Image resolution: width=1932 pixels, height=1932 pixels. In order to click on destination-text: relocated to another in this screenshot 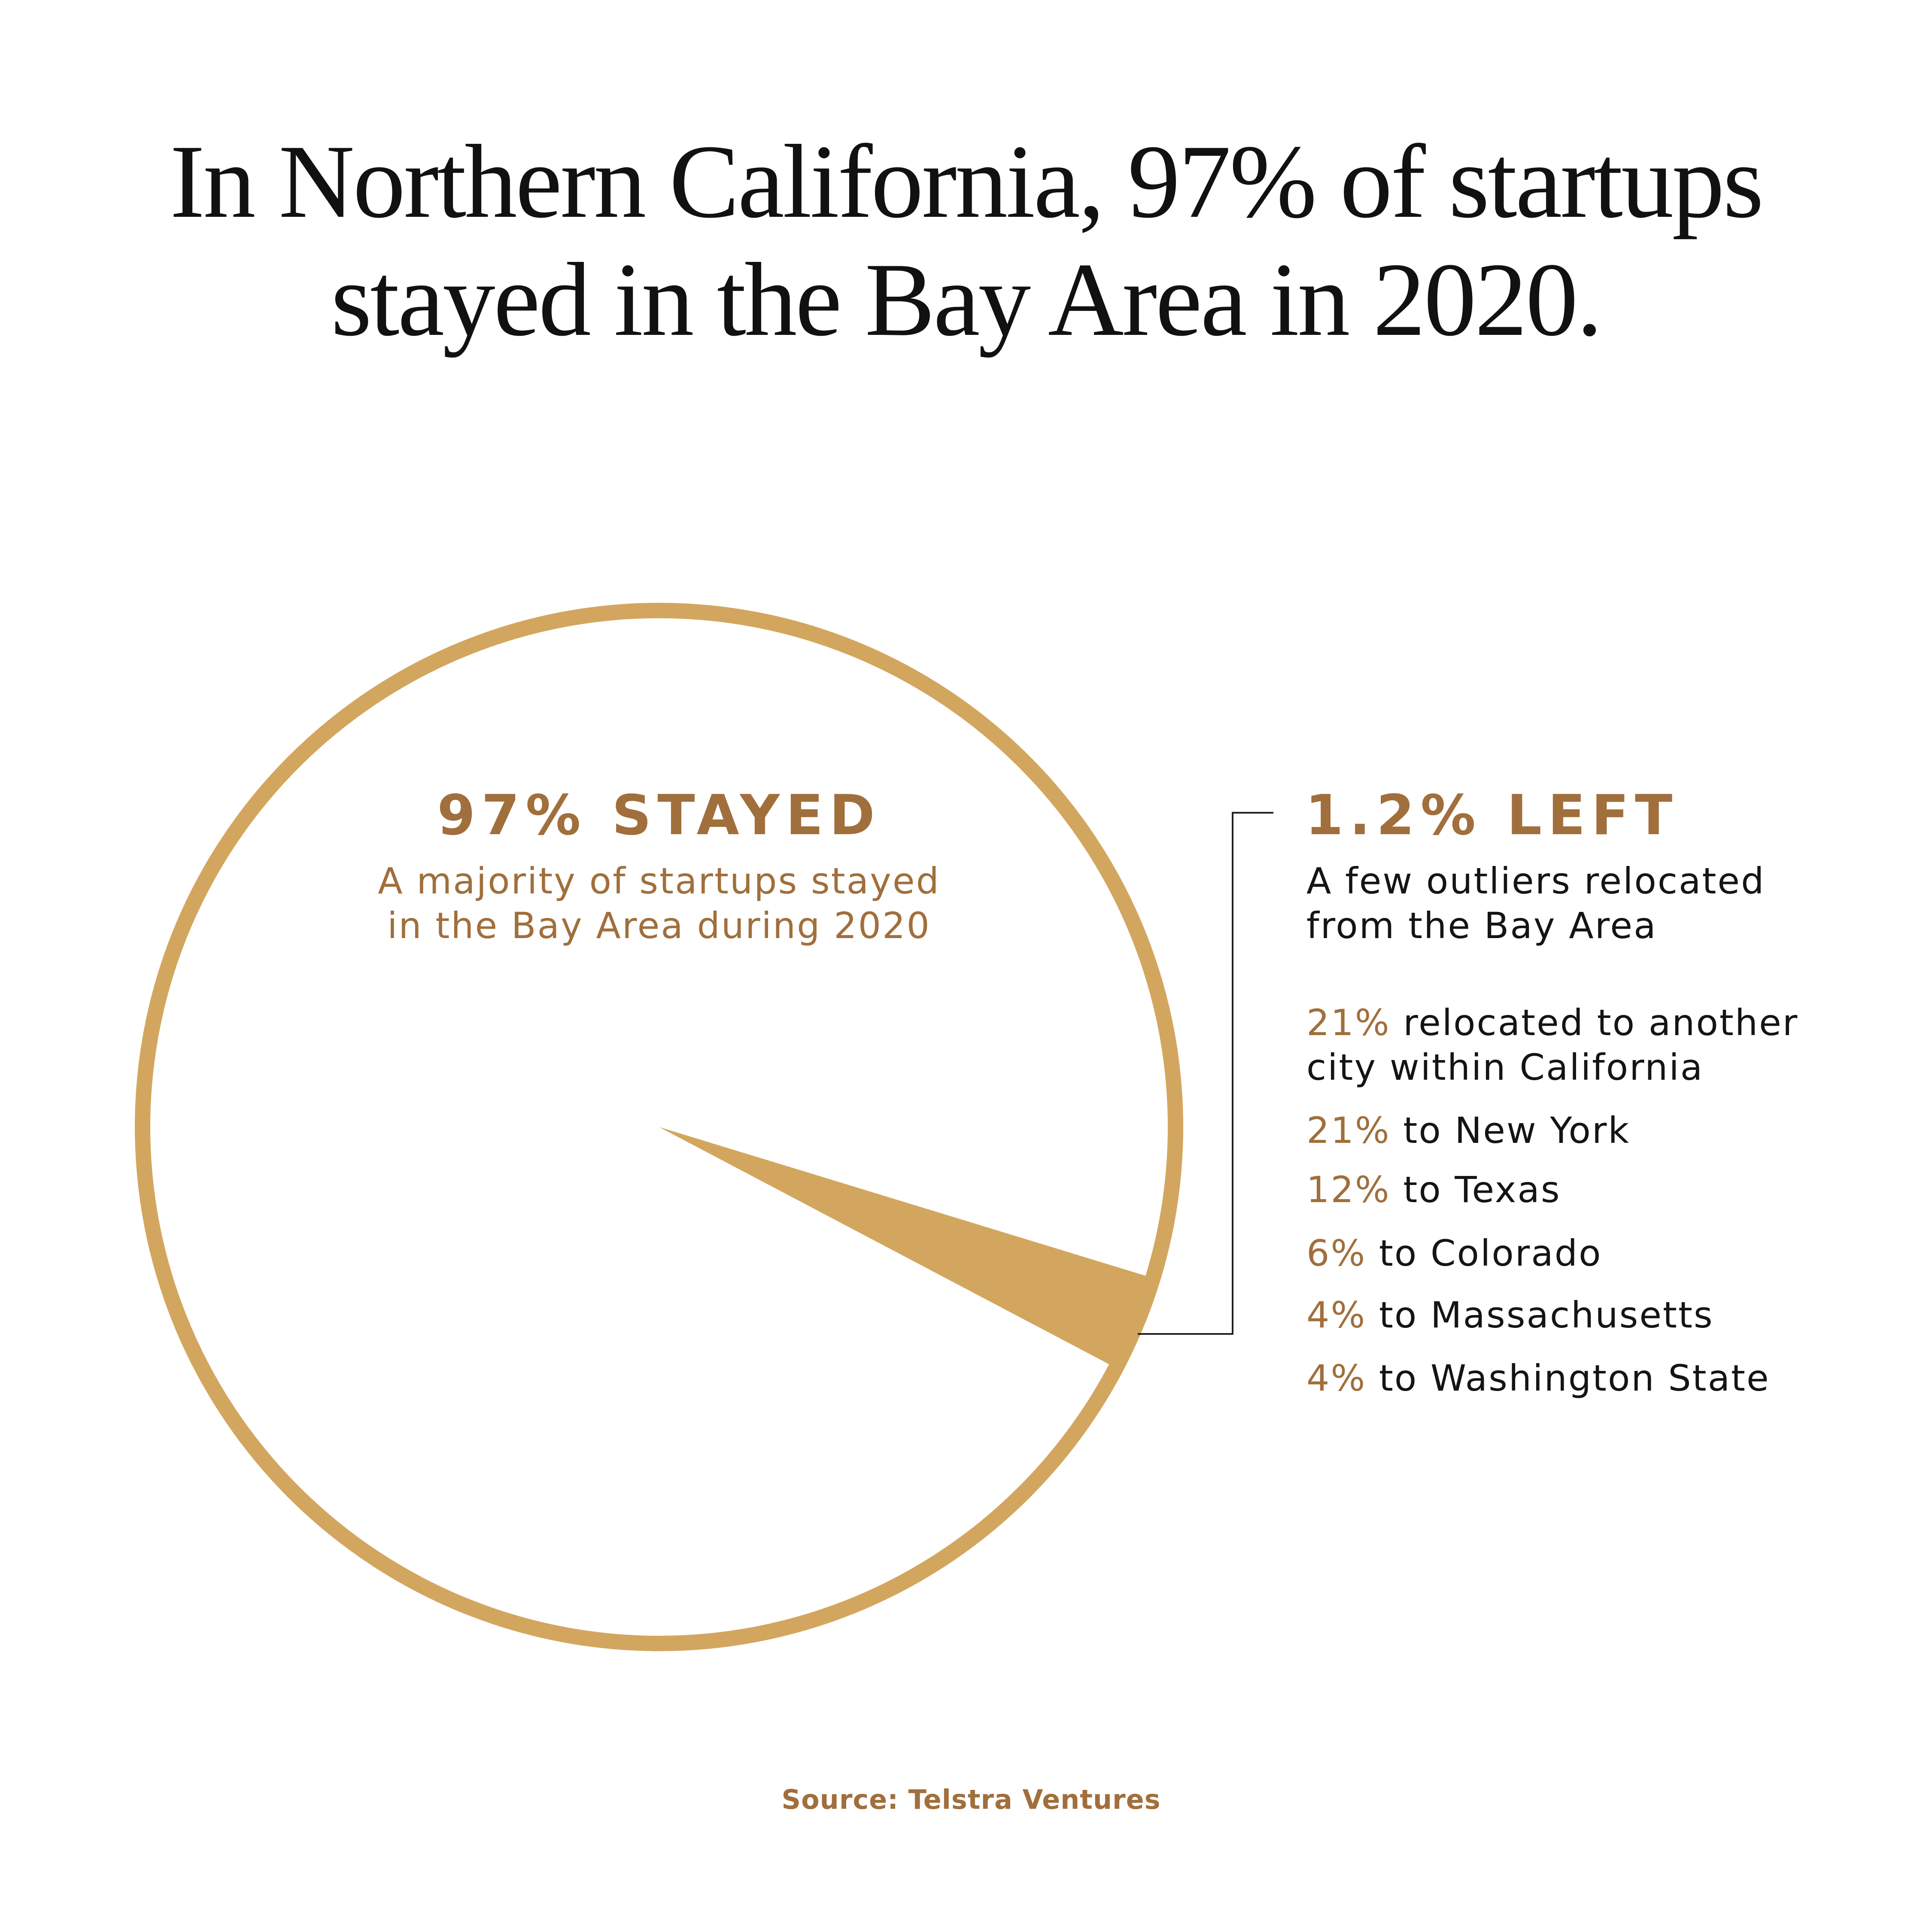, I will do `click(1601, 1023)`.